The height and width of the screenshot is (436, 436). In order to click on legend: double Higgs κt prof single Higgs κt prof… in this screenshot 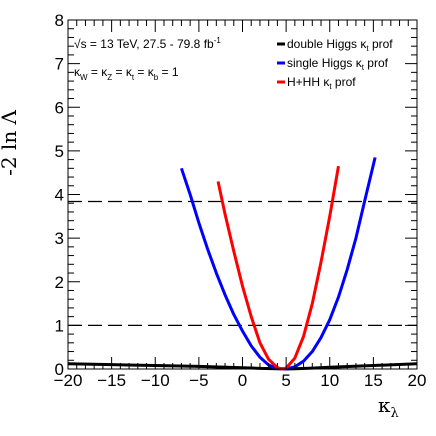, I will do `click(335, 64)`.